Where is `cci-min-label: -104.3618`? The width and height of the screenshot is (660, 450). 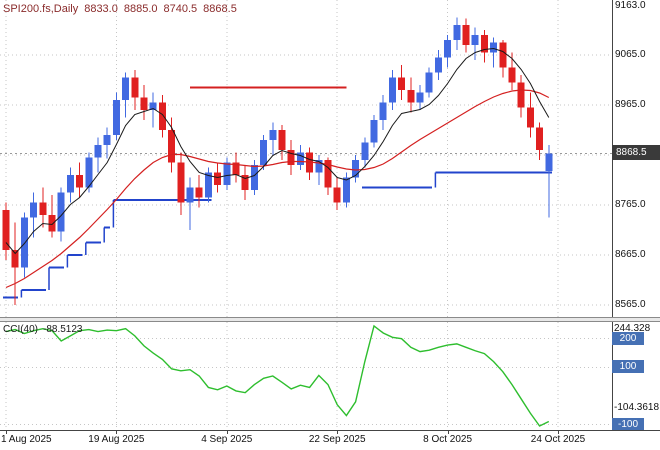 cci-min-label: -104.3618 is located at coordinates (637, 407).